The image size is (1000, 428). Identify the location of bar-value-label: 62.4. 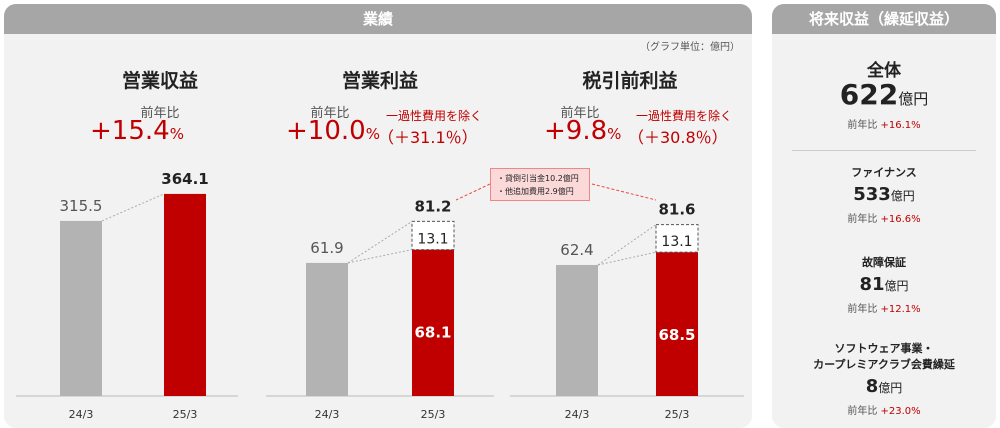
(576, 250).